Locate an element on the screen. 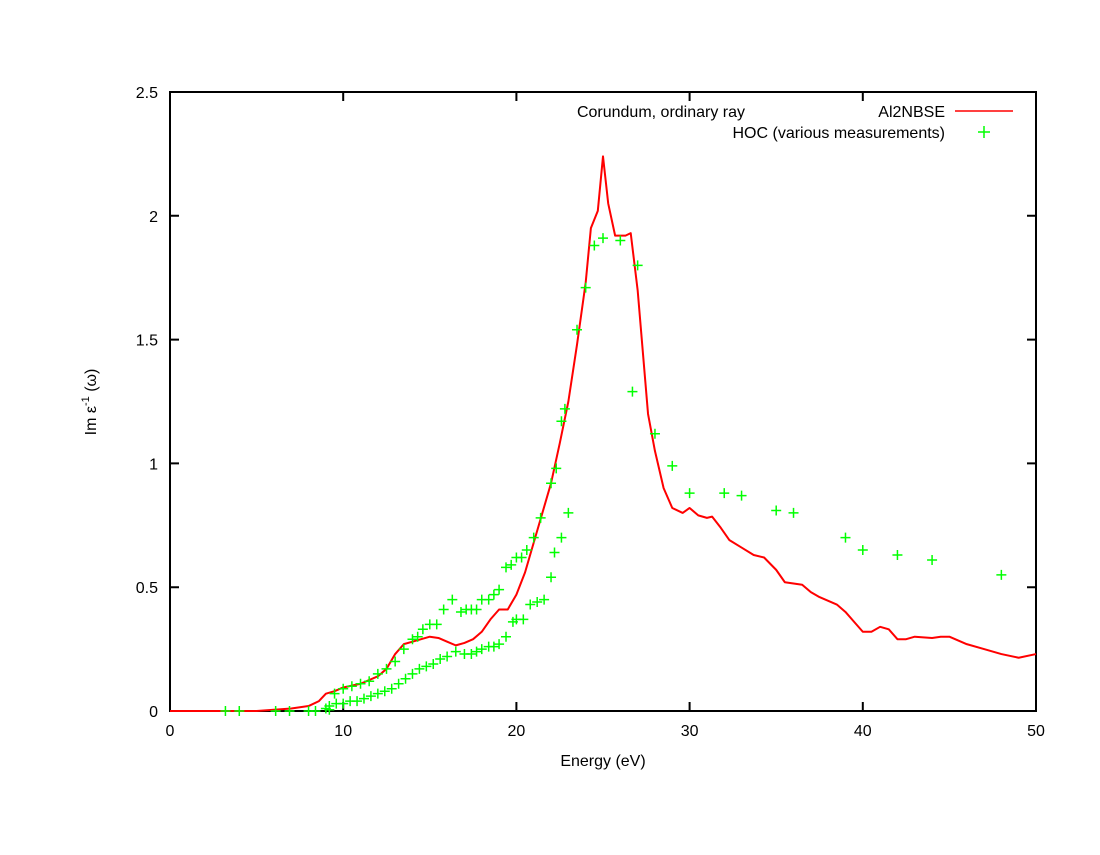 The image size is (1100, 855). chart-title: Corundum, ordinary ray is located at coordinates (661, 112).